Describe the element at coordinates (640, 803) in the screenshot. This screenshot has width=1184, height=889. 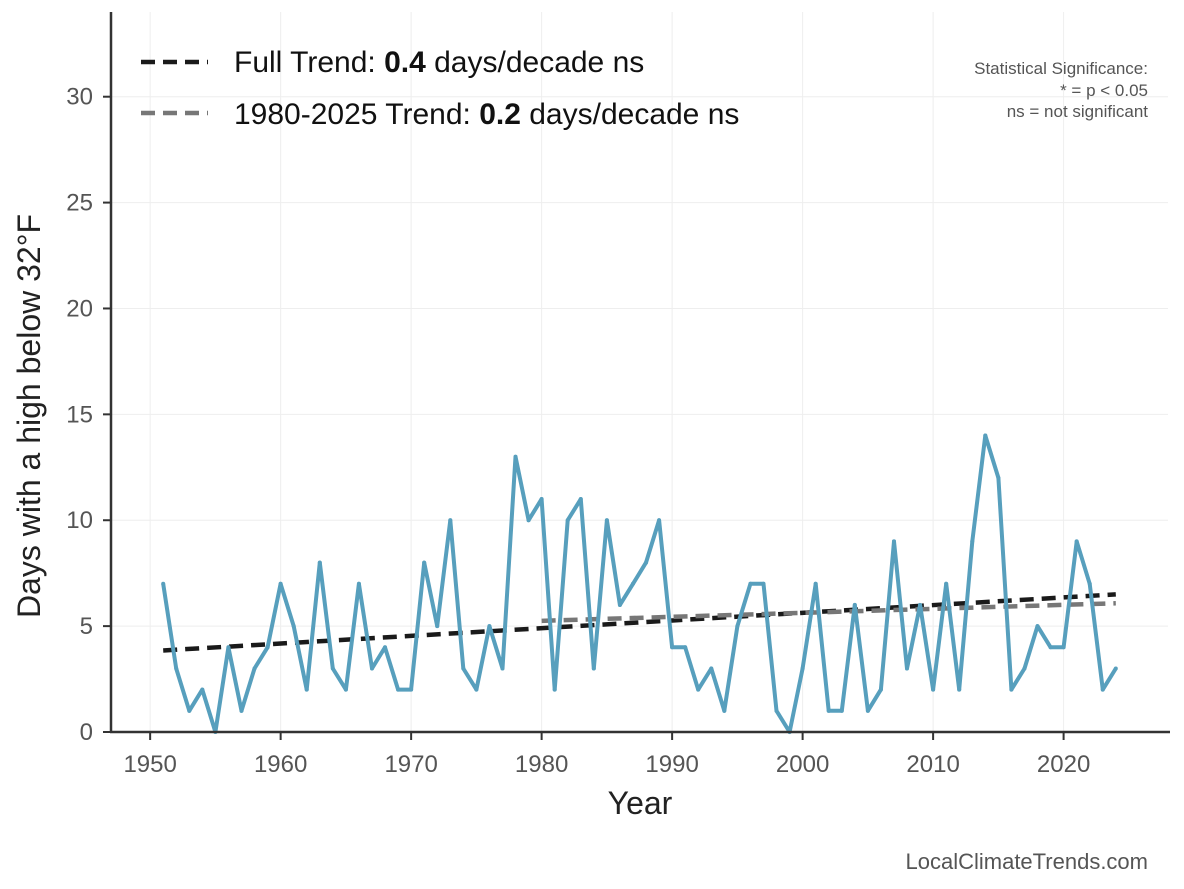
I see `x-axis-title: Year` at that location.